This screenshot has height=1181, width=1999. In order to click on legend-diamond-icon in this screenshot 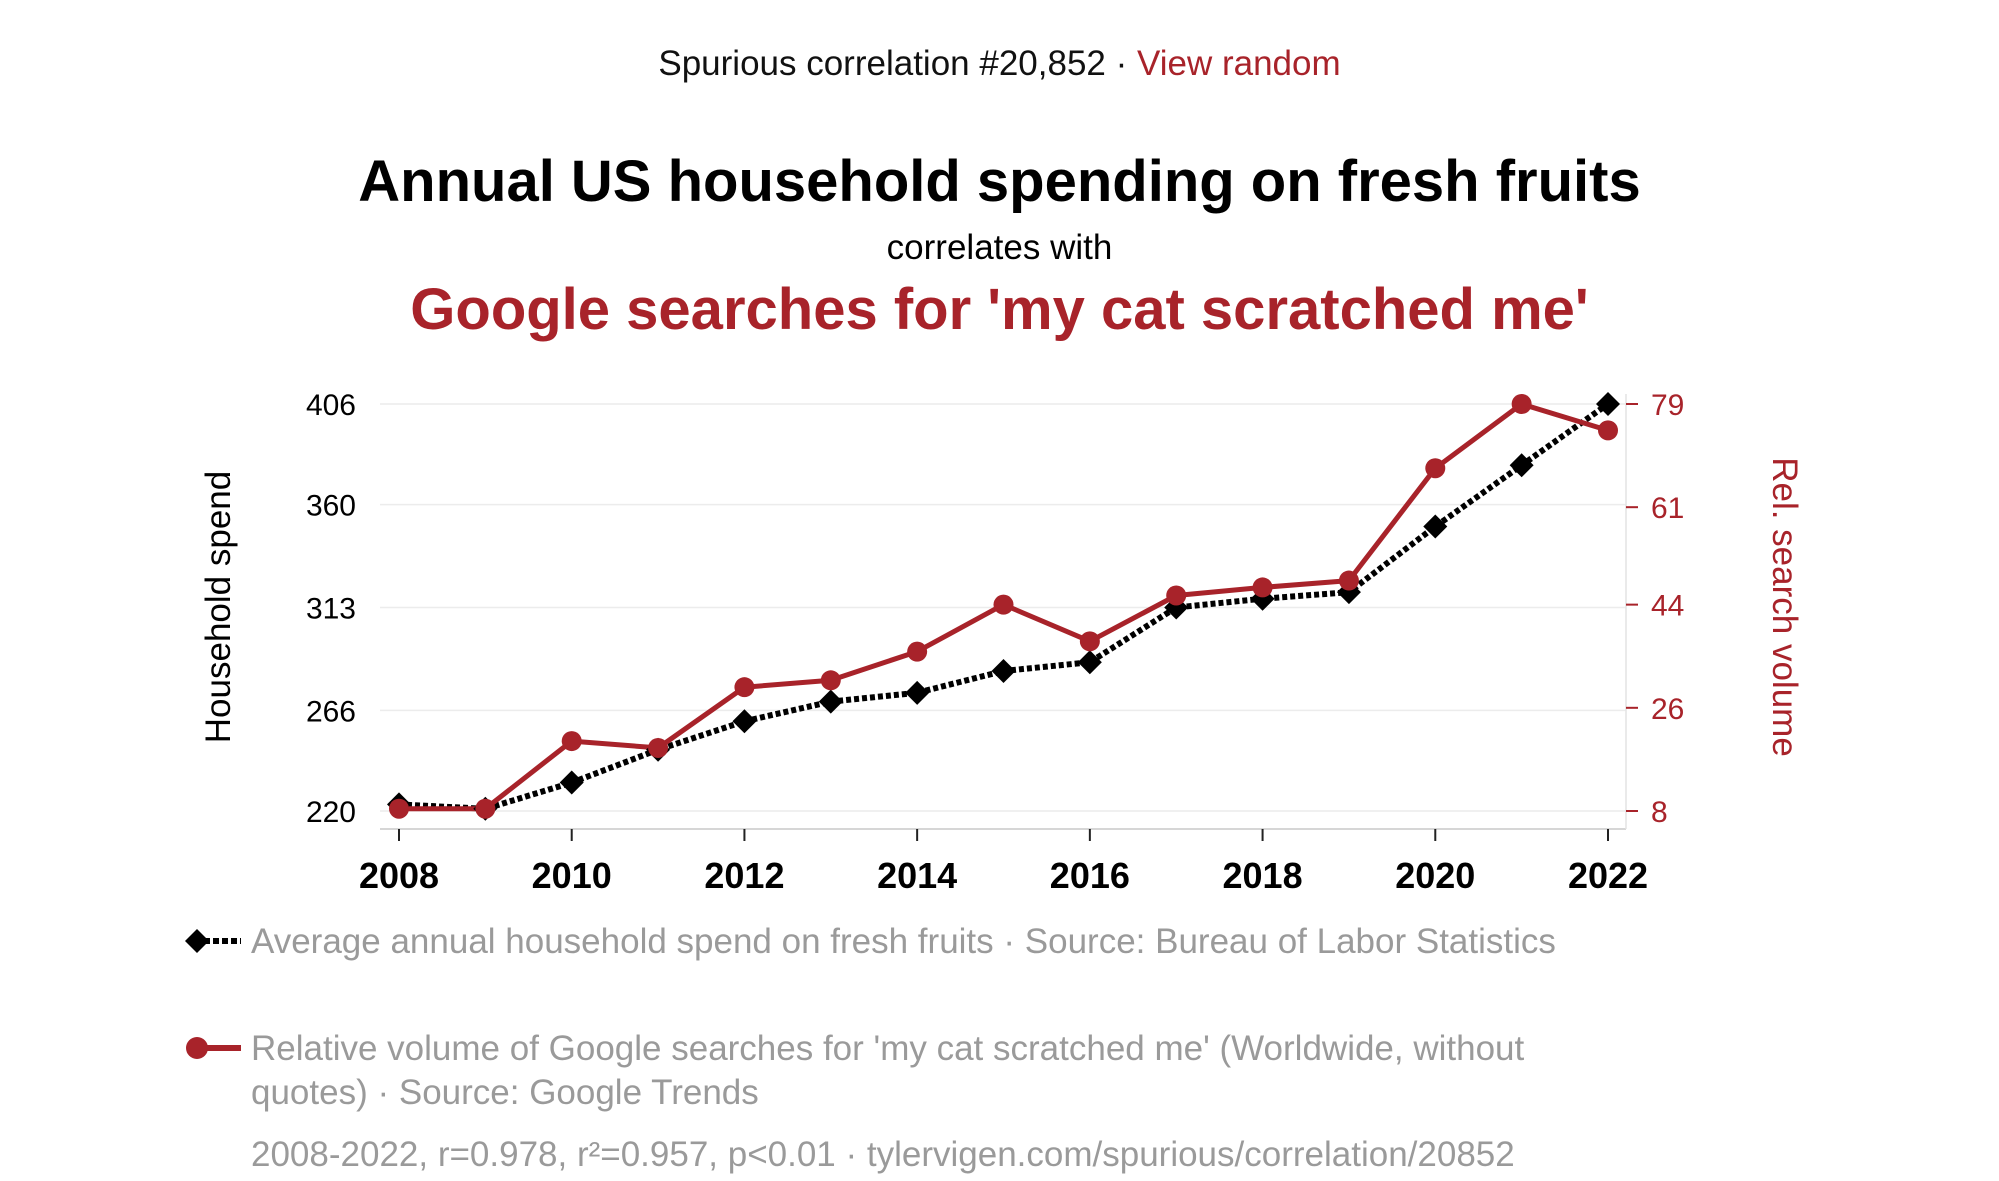, I will do `click(213, 941)`.